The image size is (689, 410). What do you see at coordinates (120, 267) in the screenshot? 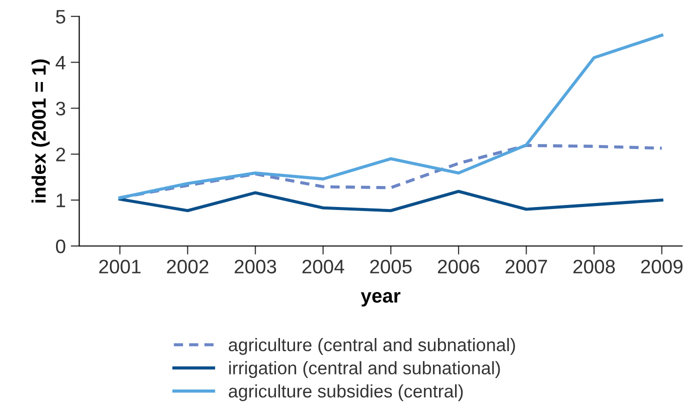
I see `x-tick-label: 2001` at bounding box center [120, 267].